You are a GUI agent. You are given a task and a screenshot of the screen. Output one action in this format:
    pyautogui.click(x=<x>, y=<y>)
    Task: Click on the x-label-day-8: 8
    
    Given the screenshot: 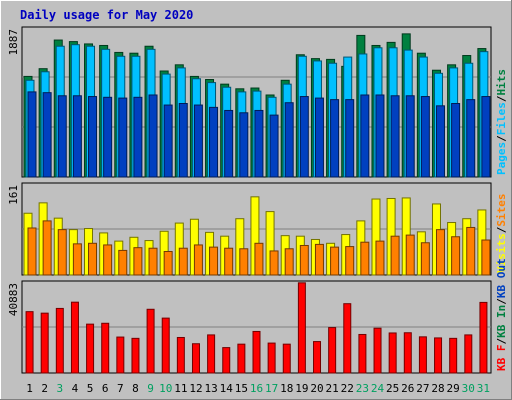 What is the action you would take?
    pyautogui.click(x=135, y=388)
    